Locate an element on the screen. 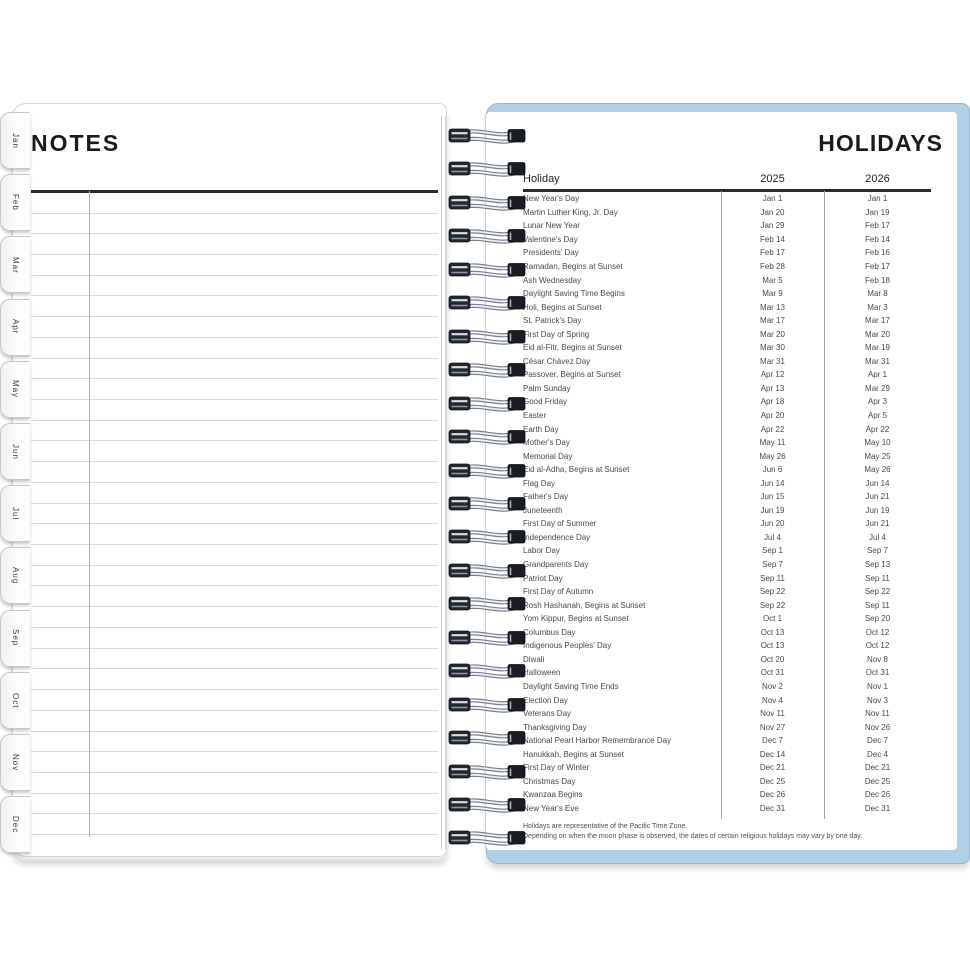  date-2025: Sep 22 is located at coordinates (772, 605).